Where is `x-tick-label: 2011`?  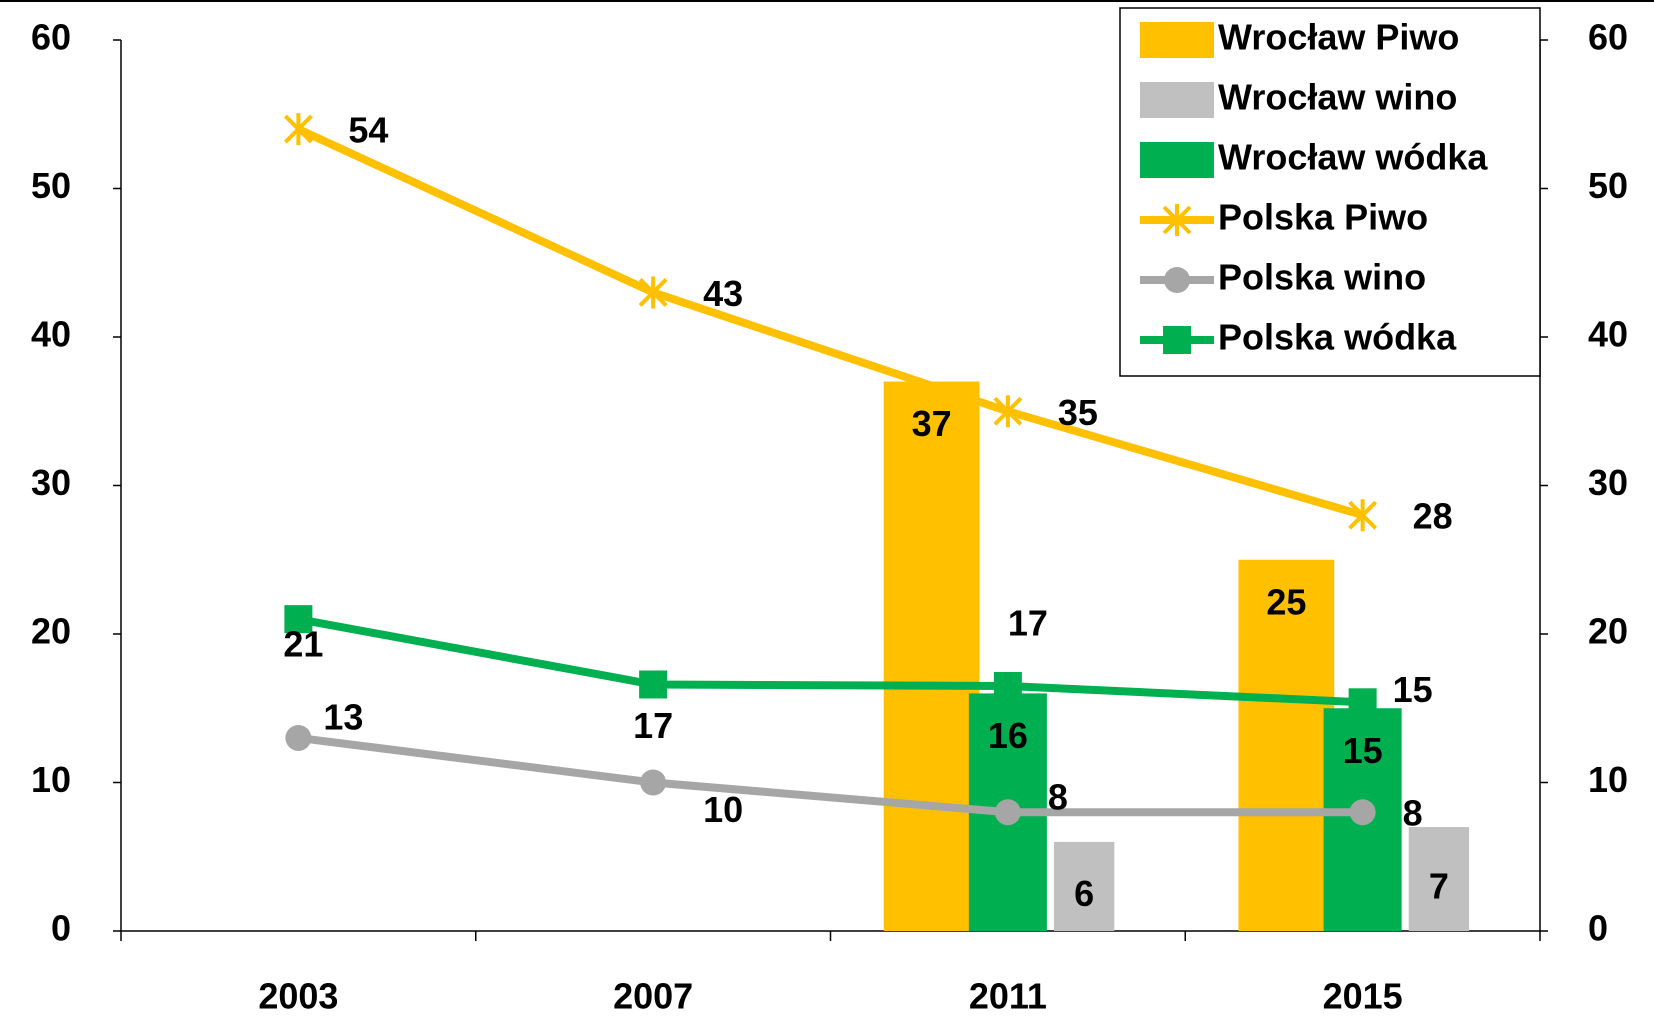
x-tick-label: 2011 is located at coordinates (1008, 996).